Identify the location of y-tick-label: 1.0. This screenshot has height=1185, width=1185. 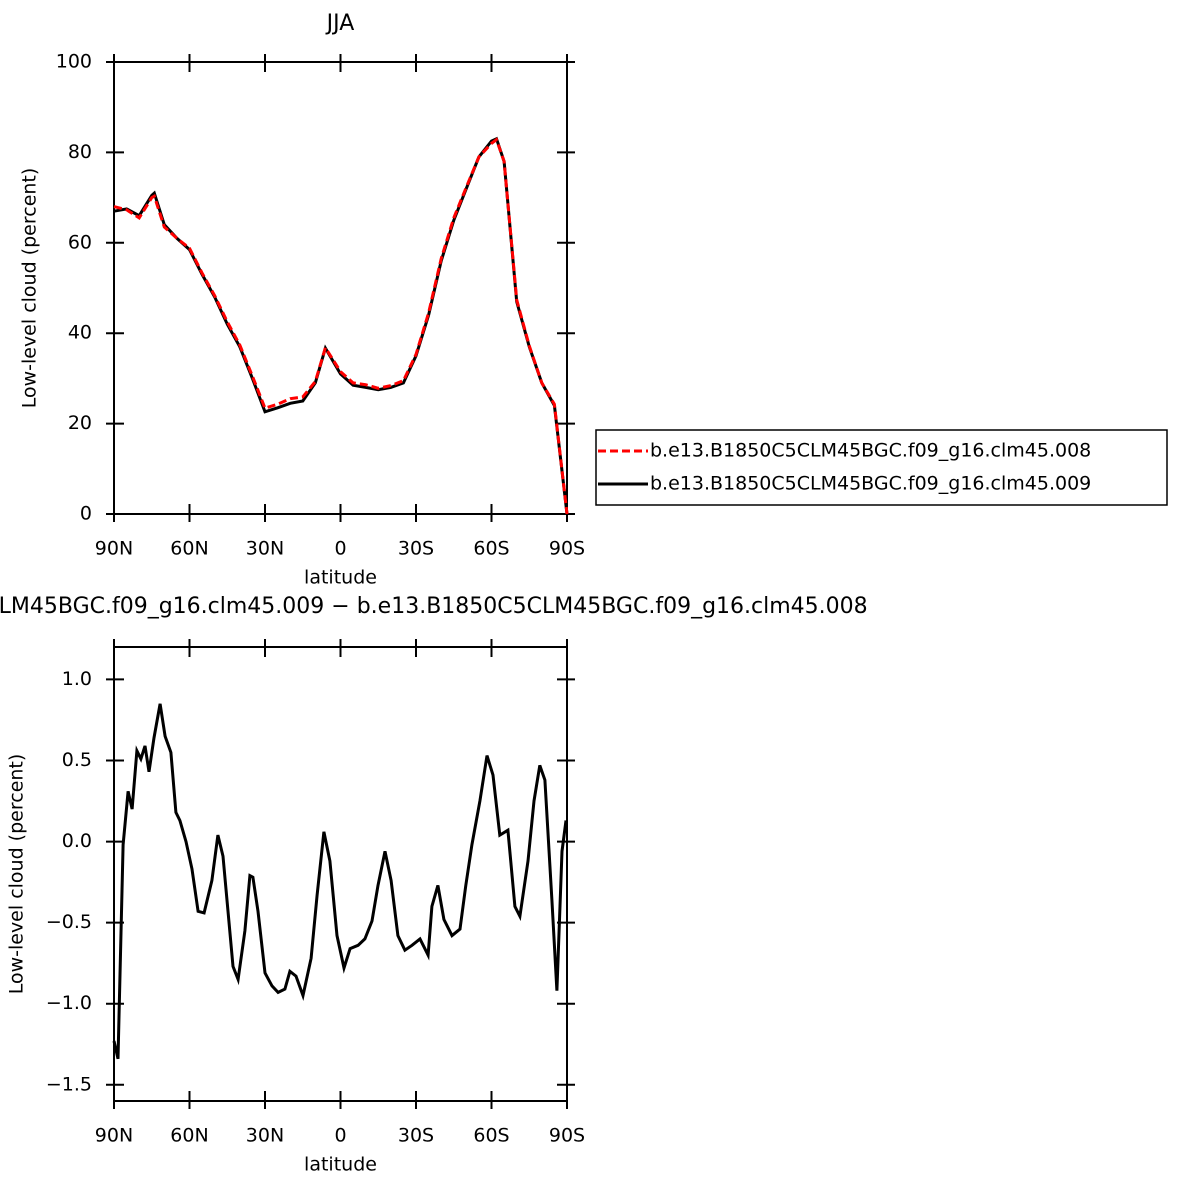
(77, 679).